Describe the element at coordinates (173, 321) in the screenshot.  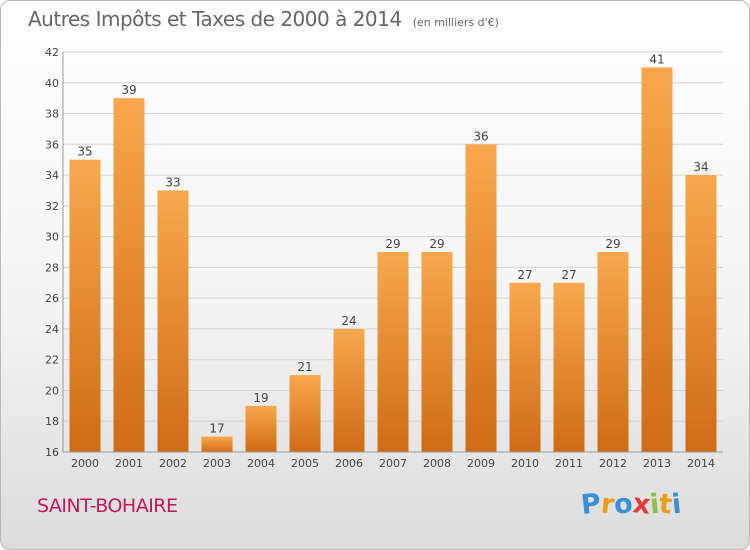
I see `bar-2002` at that location.